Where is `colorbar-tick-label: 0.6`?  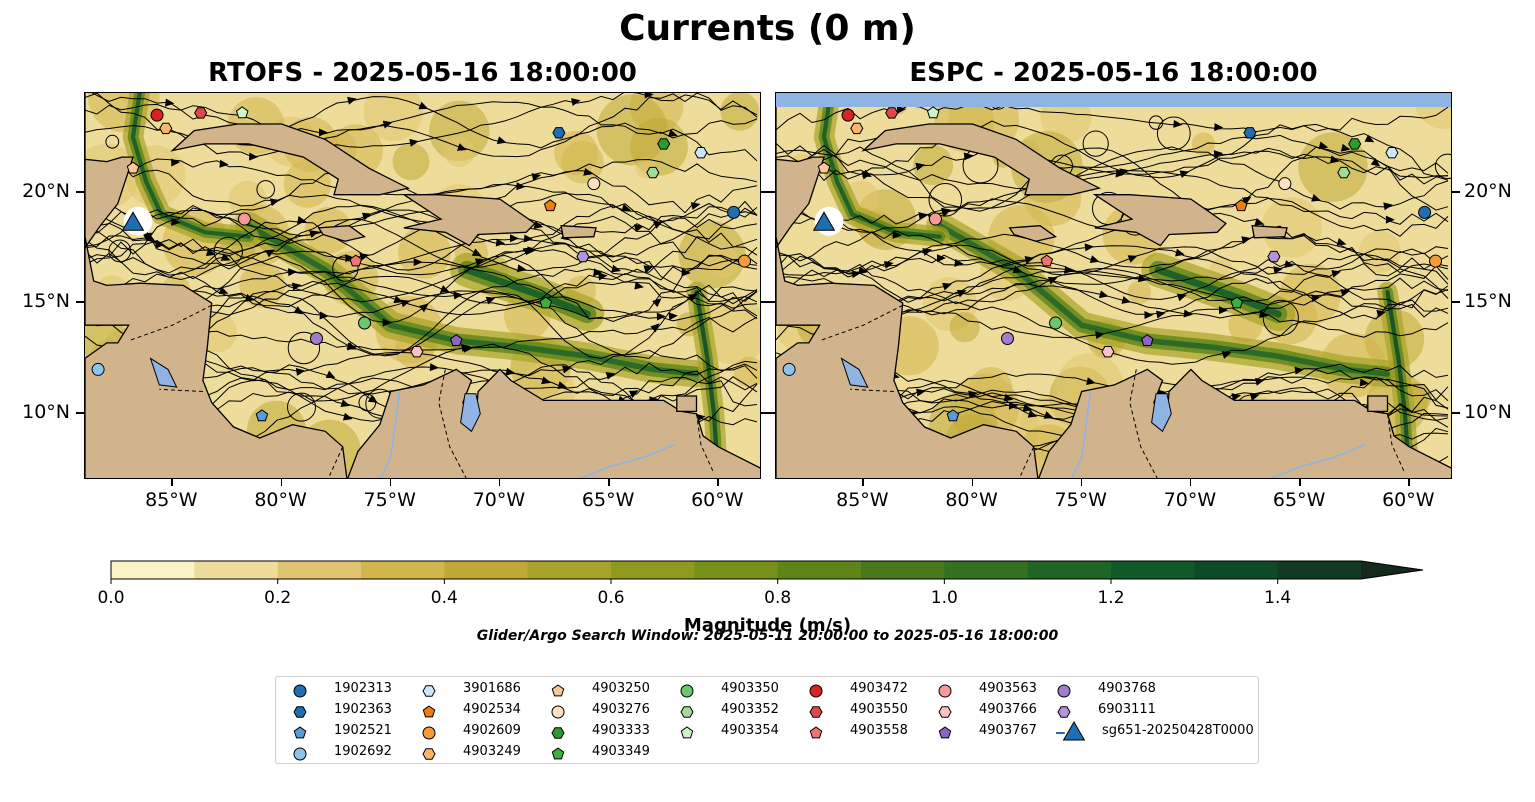
colorbar-tick-label: 0.6 is located at coordinates (611, 598).